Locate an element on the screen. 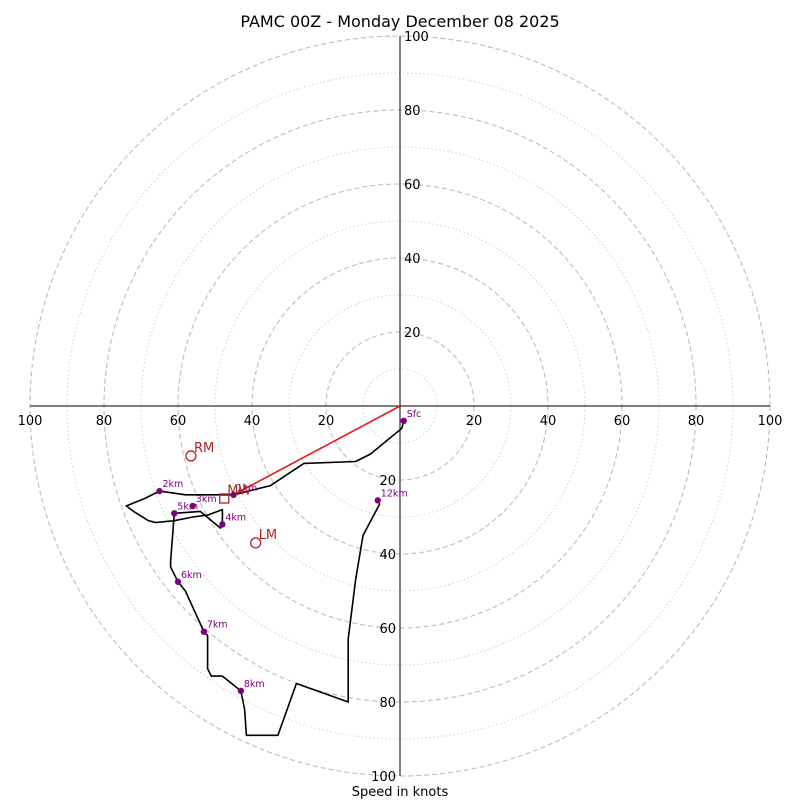 The height and width of the screenshot is (800, 800). storm-label-MW: MW is located at coordinates (239, 491).